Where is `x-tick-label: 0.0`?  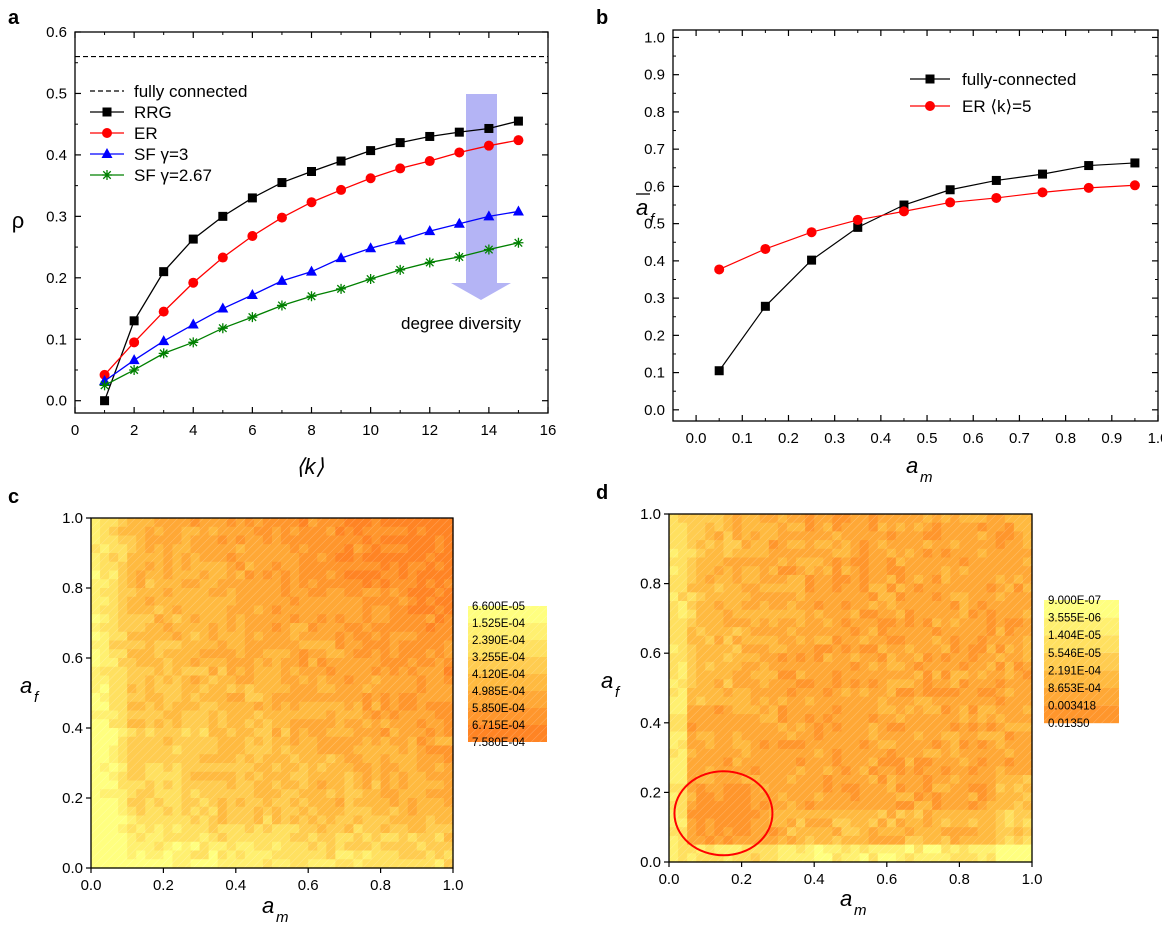 x-tick-label: 0.0 is located at coordinates (91, 885).